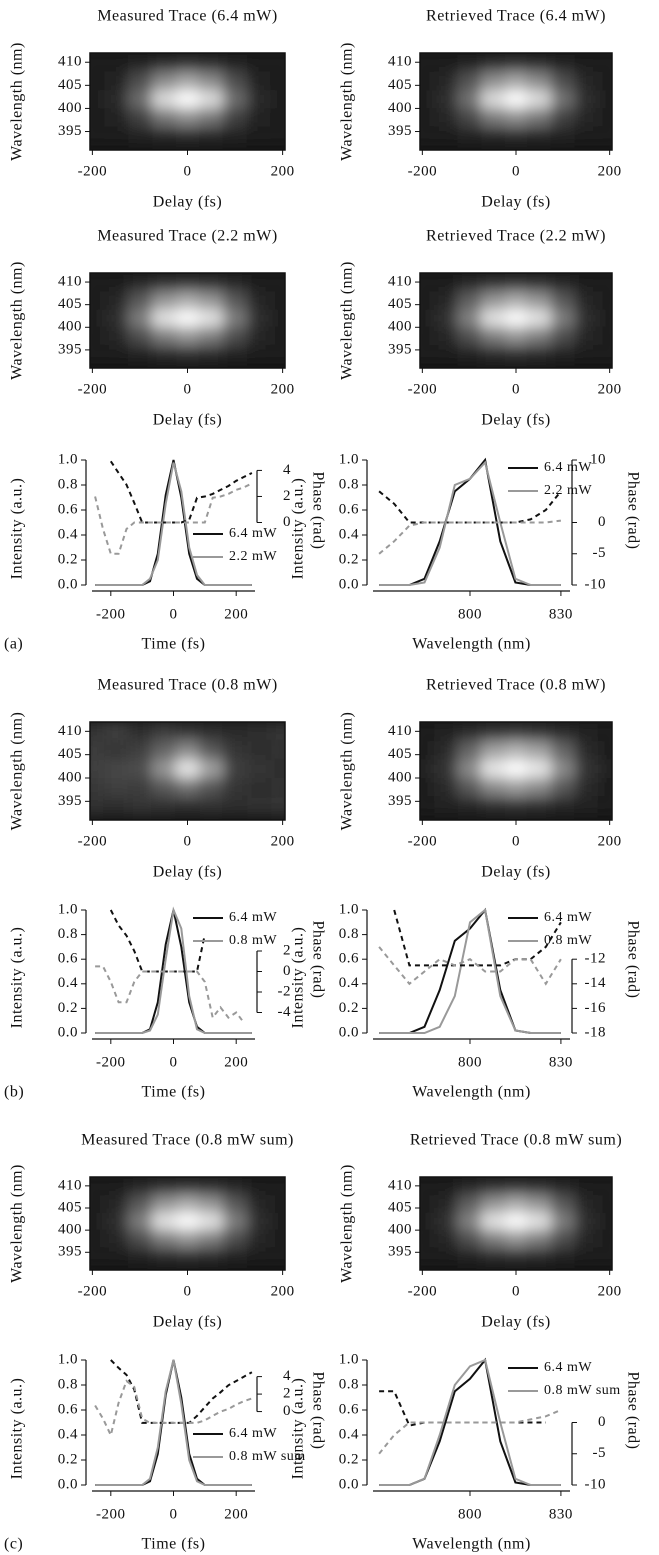 The height and width of the screenshot is (1555, 659). I want to click on y-tick-label: 0.0, so click(349, 584).